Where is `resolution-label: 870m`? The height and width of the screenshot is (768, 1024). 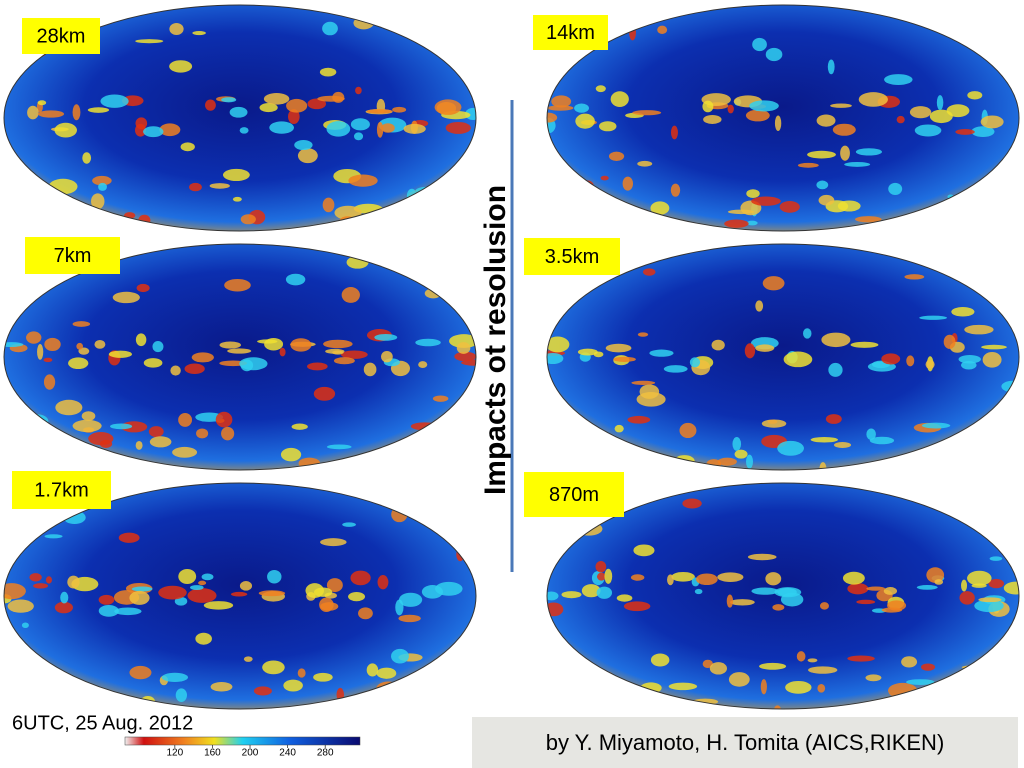
resolution-label: 870m is located at coordinates (574, 495).